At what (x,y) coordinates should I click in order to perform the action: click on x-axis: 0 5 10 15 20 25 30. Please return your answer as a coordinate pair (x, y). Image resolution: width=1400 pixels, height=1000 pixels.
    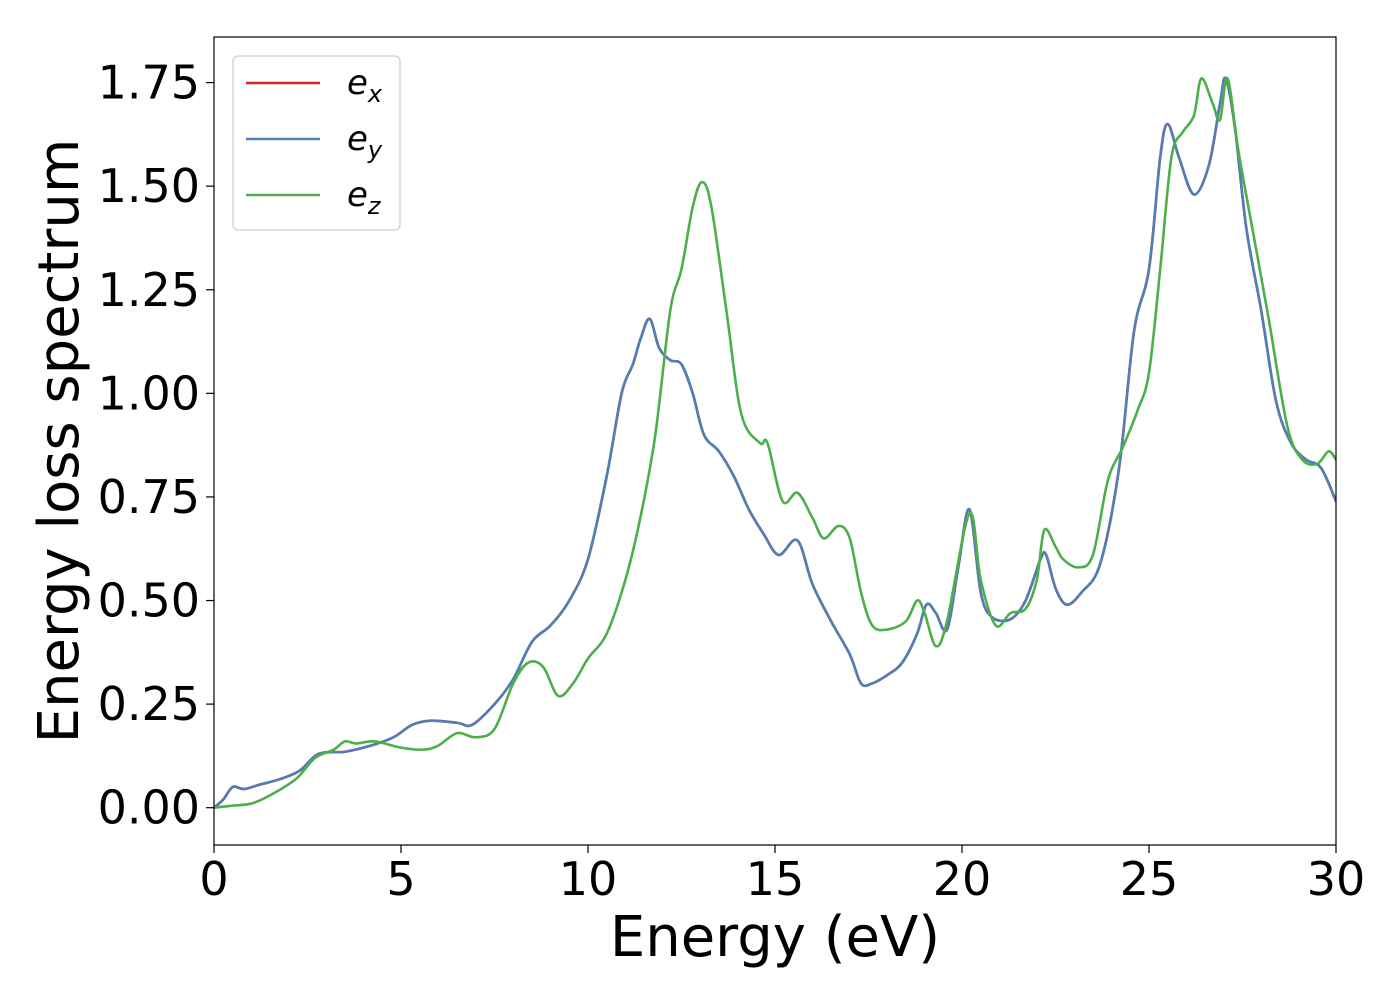
    Looking at the image, I should click on (782, 875).